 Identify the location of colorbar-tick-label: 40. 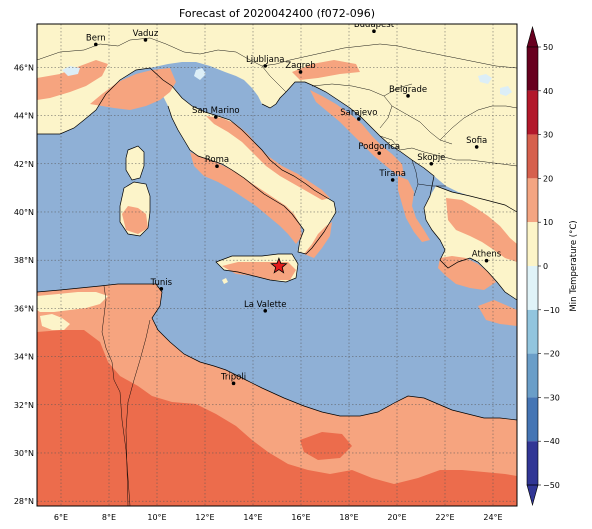
(548, 91).